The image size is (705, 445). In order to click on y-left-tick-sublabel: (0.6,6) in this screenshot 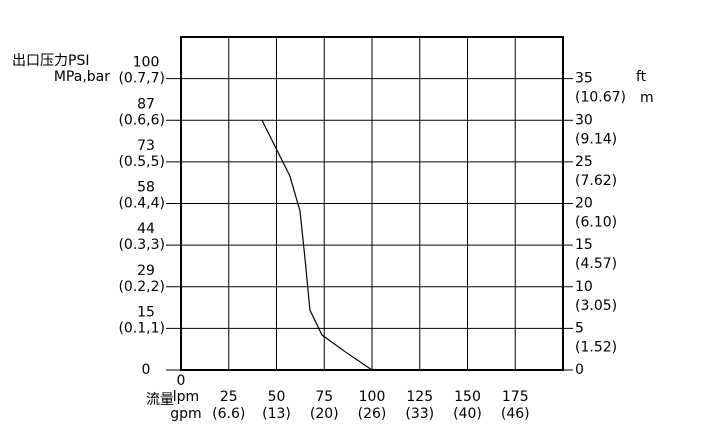, I will do `click(141, 120)`.